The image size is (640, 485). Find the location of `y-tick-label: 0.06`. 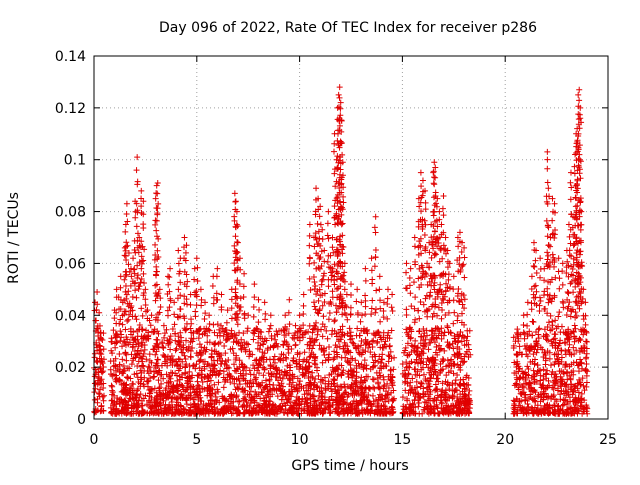

y-tick-label: 0.06 is located at coordinates (70, 264).